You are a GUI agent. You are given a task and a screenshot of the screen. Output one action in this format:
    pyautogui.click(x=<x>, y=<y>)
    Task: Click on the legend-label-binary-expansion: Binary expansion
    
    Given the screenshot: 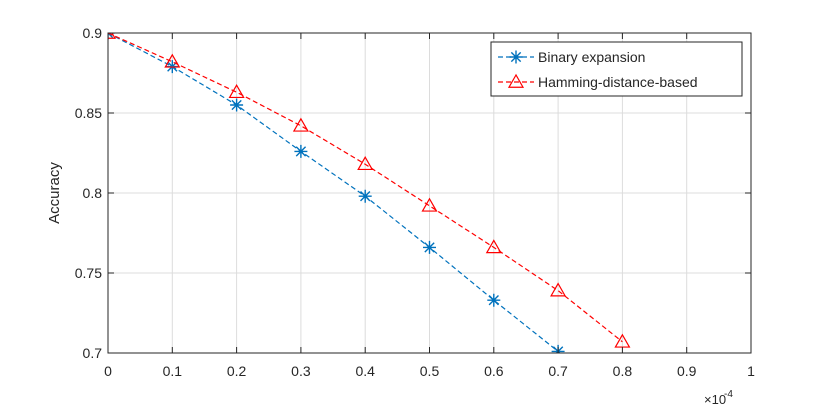 What is the action you would take?
    pyautogui.click(x=591, y=57)
    